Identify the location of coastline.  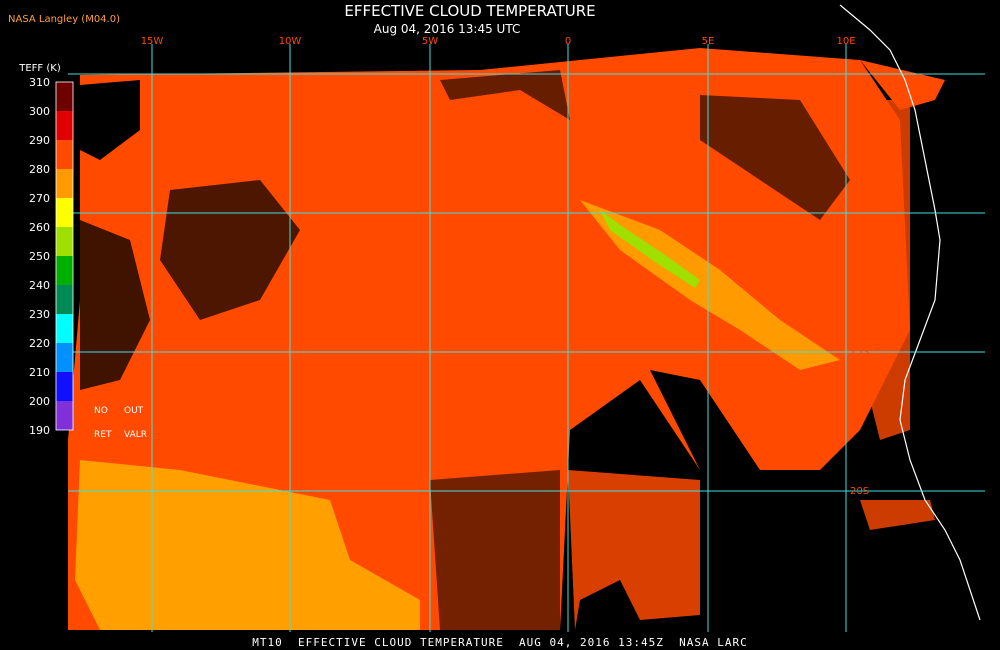
(910, 312).